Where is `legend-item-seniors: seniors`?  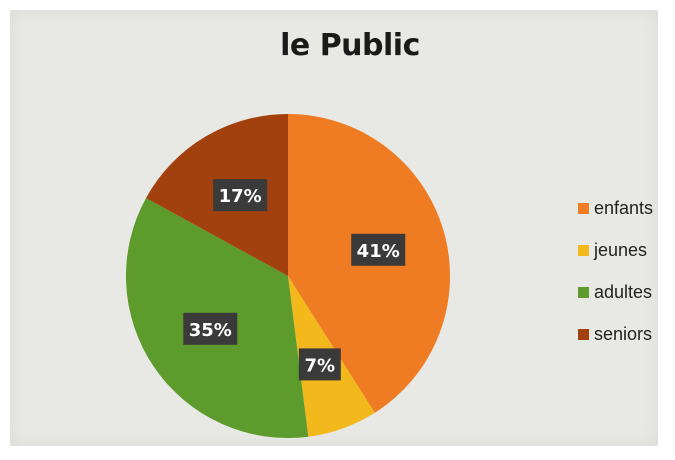
legend-item-seniors: seniors is located at coordinates (624, 334).